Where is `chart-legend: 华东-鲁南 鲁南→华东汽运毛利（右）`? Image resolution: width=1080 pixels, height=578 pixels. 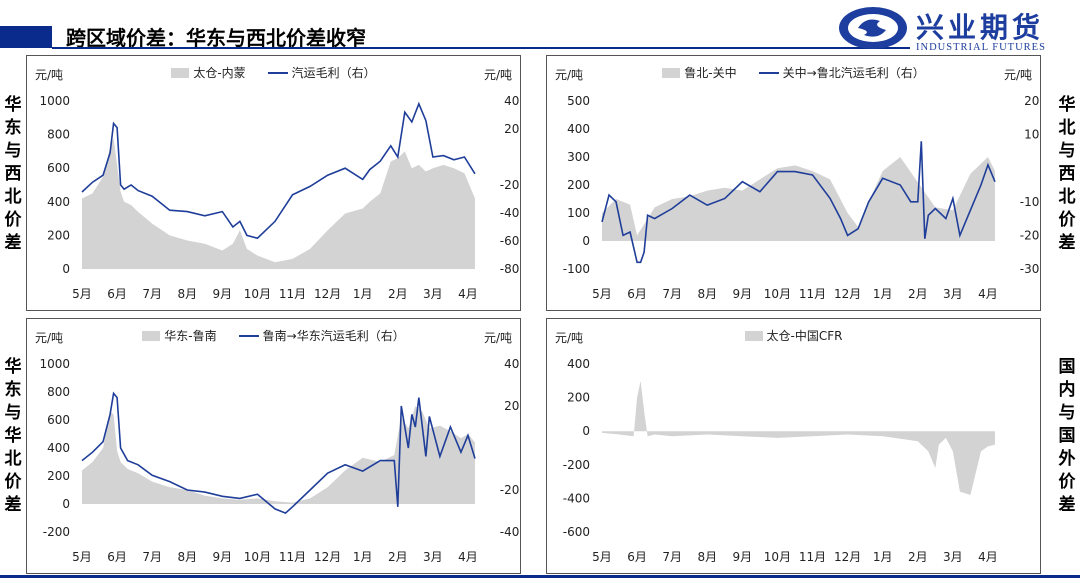
chart-legend: 华东-鲁南 鲁南→华东汽运毛利（右） is located at coordinates (273, 335).